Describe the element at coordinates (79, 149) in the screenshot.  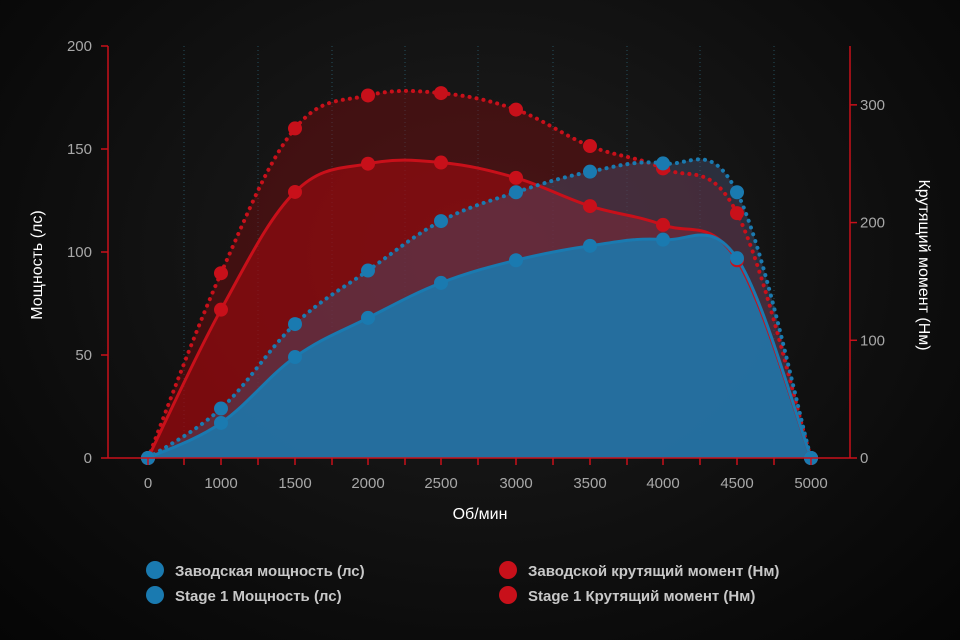
I see `left-tick-label-3: 150` at that location.